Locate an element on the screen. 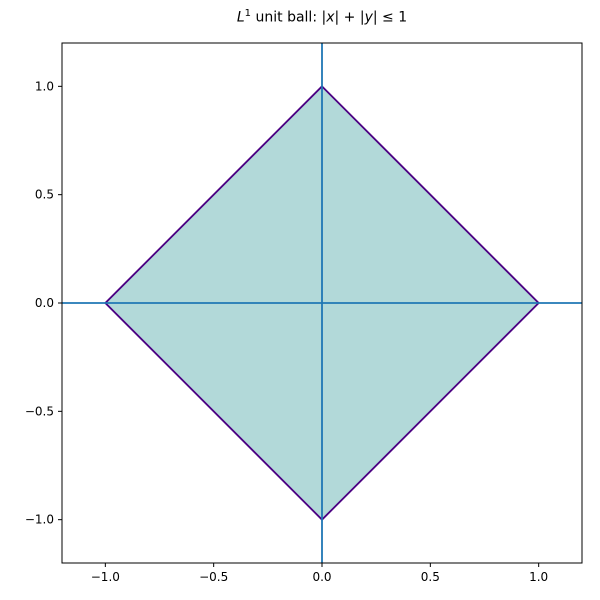 The width and height of the screenshot is (600, 600). y-tick-label: 0.5 is located at coordinates (44, 195).